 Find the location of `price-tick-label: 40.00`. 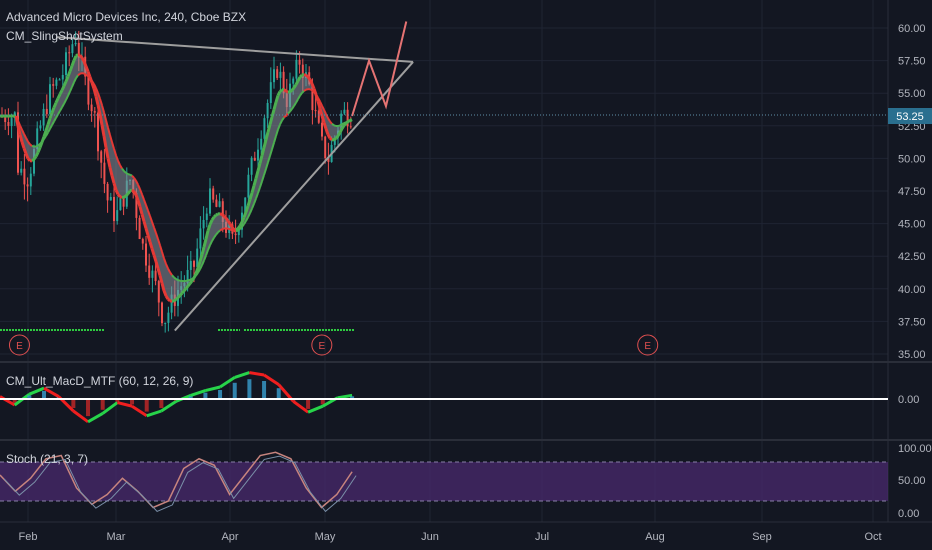

price-tick-label: 40.00 is located at coordinates (912, 290).